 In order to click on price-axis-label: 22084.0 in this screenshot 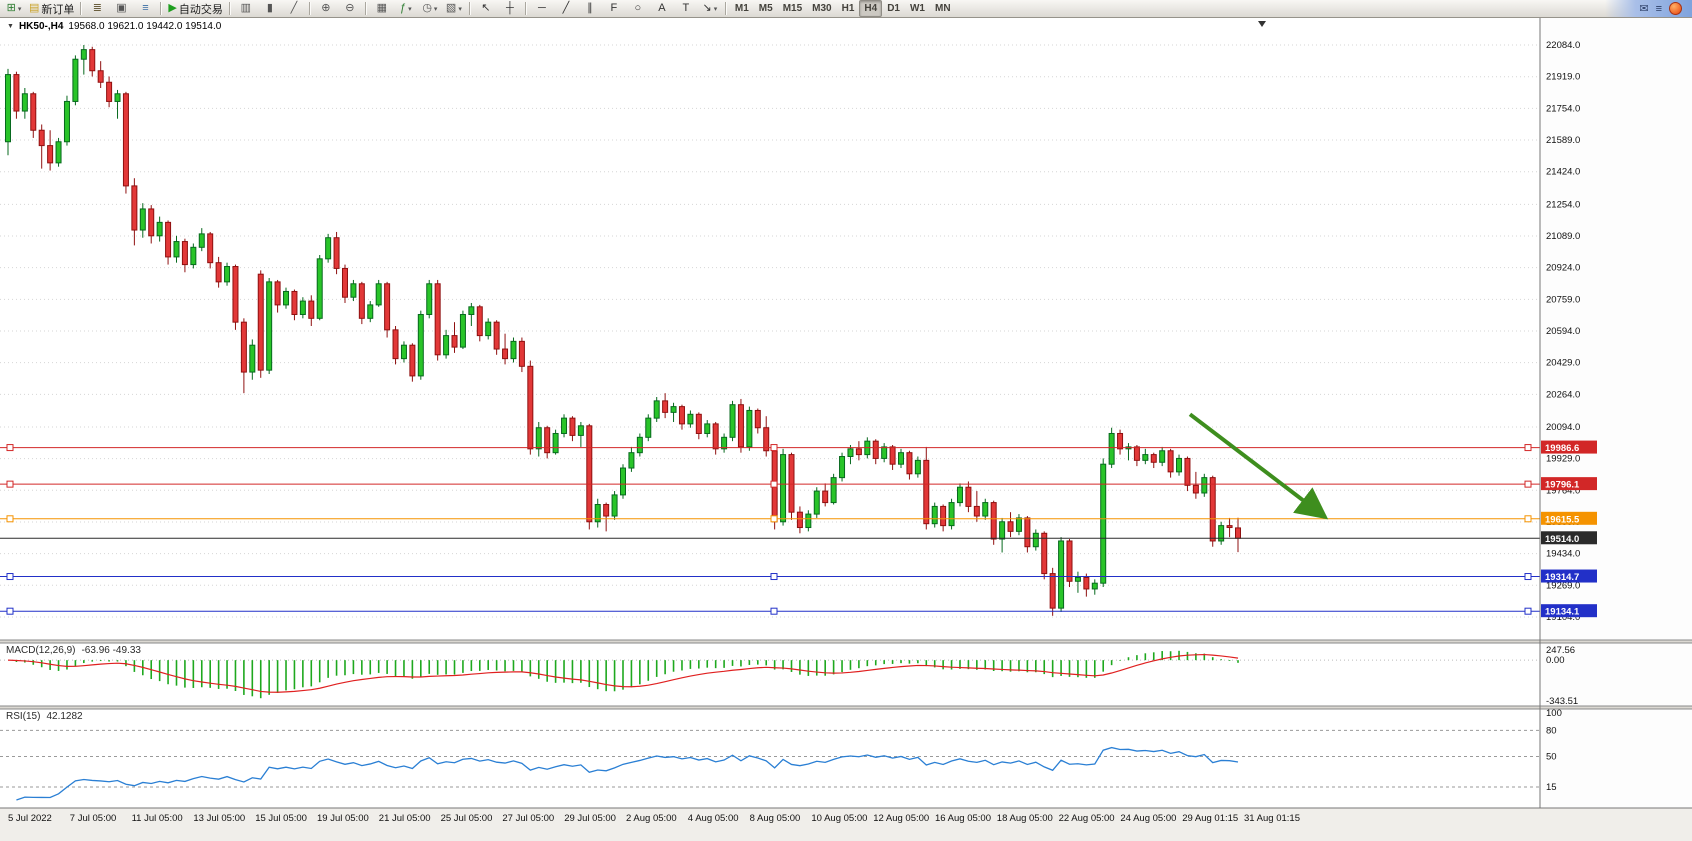, I will do `click(1563, 45)`.